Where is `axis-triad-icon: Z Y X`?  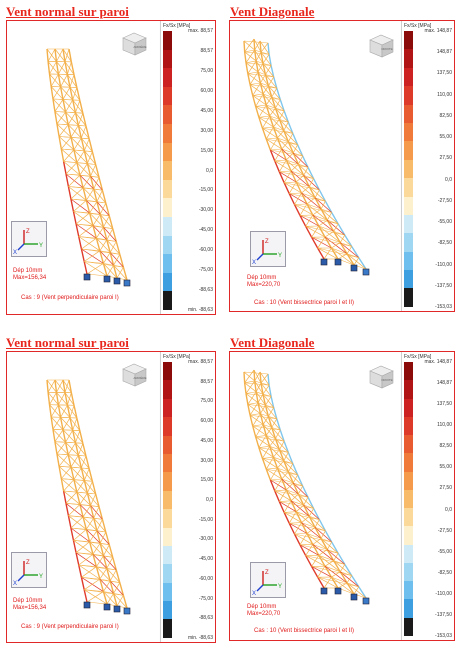
axis-triad-icon: Z Y X is located at coordinates (267, 583).